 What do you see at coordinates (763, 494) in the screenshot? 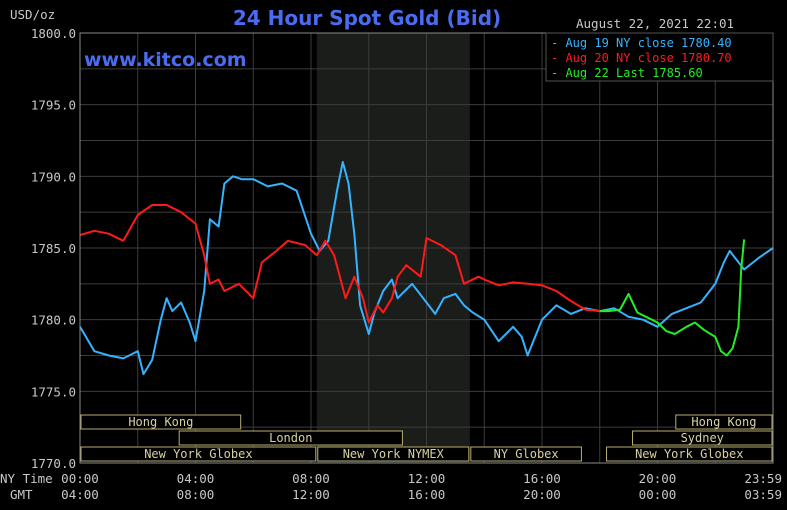
I see `x-tick-label-gmt: 03:59` at bounding box center [763, 494].